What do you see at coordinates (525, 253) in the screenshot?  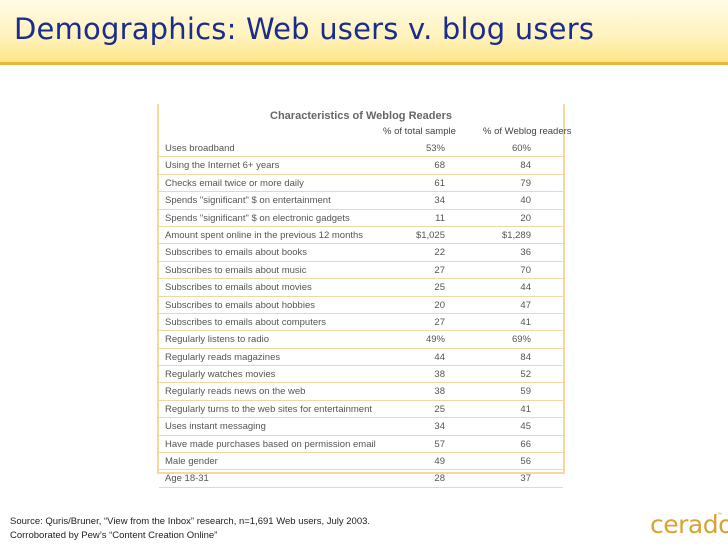 I see `row-weblog-value: 36` at bounding box center [525, 253].